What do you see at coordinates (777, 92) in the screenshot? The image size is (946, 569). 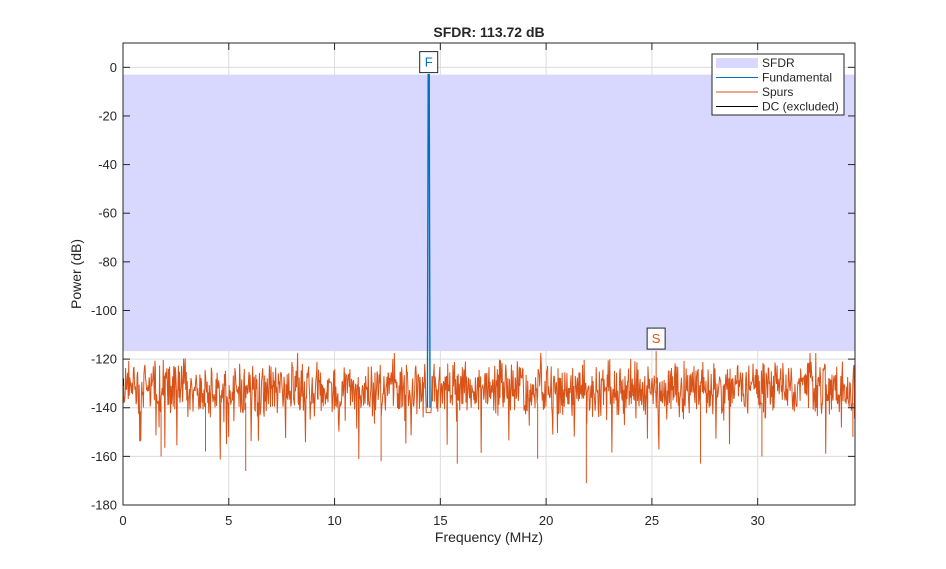 I see `legend-spurs-label: Spurs` at bounding box center [777, 92].